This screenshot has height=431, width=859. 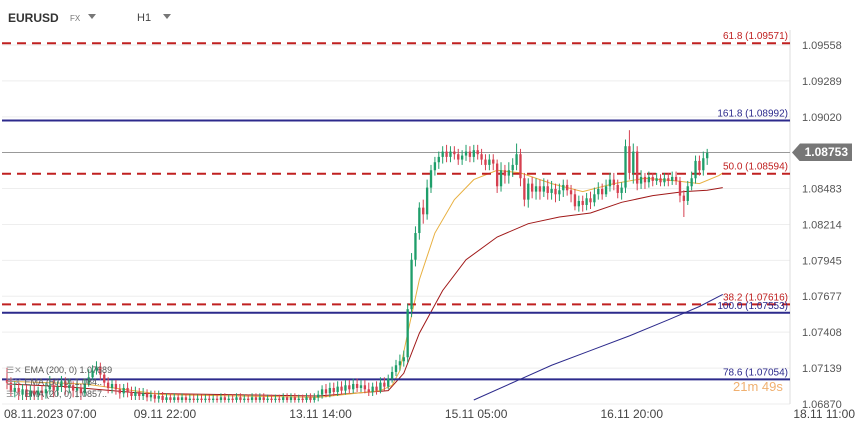 I want to click on symbol-dropdown-chevron-down-icon, so click(x=92, y=16).